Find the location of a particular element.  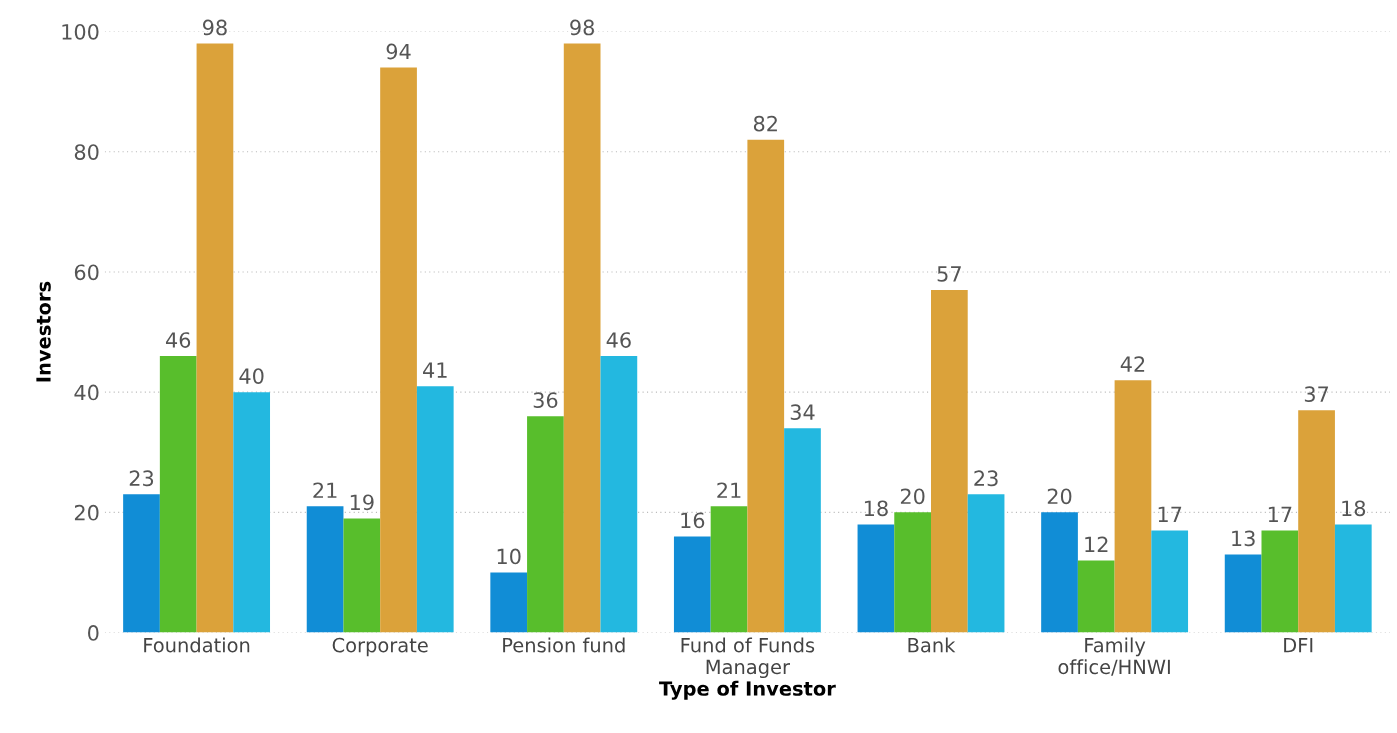

data-label: 41 is located at coordinates (435, 370).